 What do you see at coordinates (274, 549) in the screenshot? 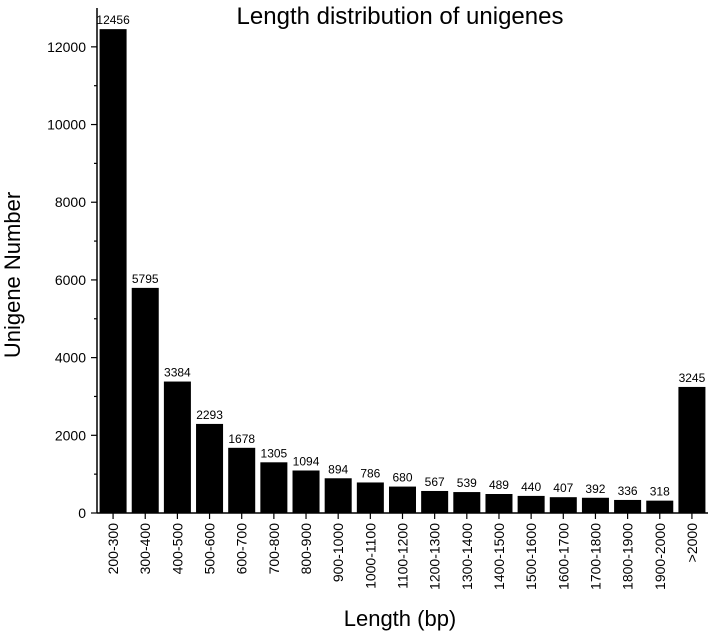
I see `x-tick-label: 700-800` at bounding box center [274, 549].